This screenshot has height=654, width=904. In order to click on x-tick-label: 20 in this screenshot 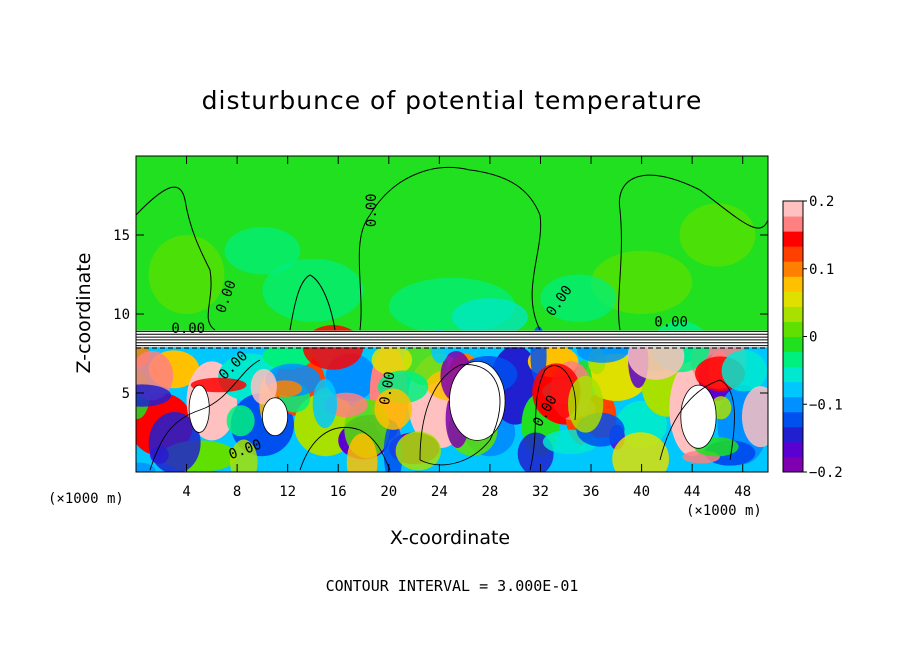, I will do `click(388, 492)`.